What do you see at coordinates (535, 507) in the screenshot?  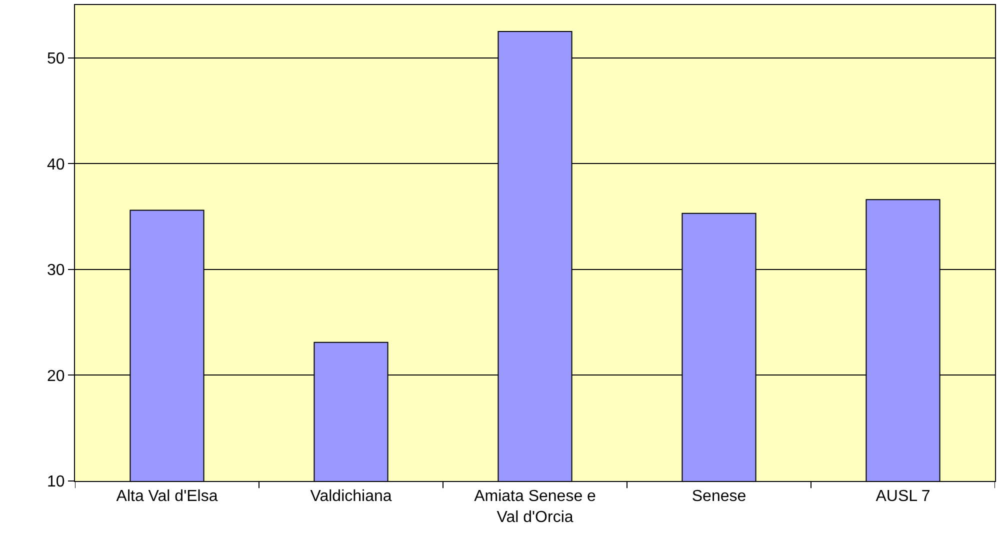 I see `x-tick-label: Amiata Senese e Val d'Orcia` at bounding box center [535, 507].